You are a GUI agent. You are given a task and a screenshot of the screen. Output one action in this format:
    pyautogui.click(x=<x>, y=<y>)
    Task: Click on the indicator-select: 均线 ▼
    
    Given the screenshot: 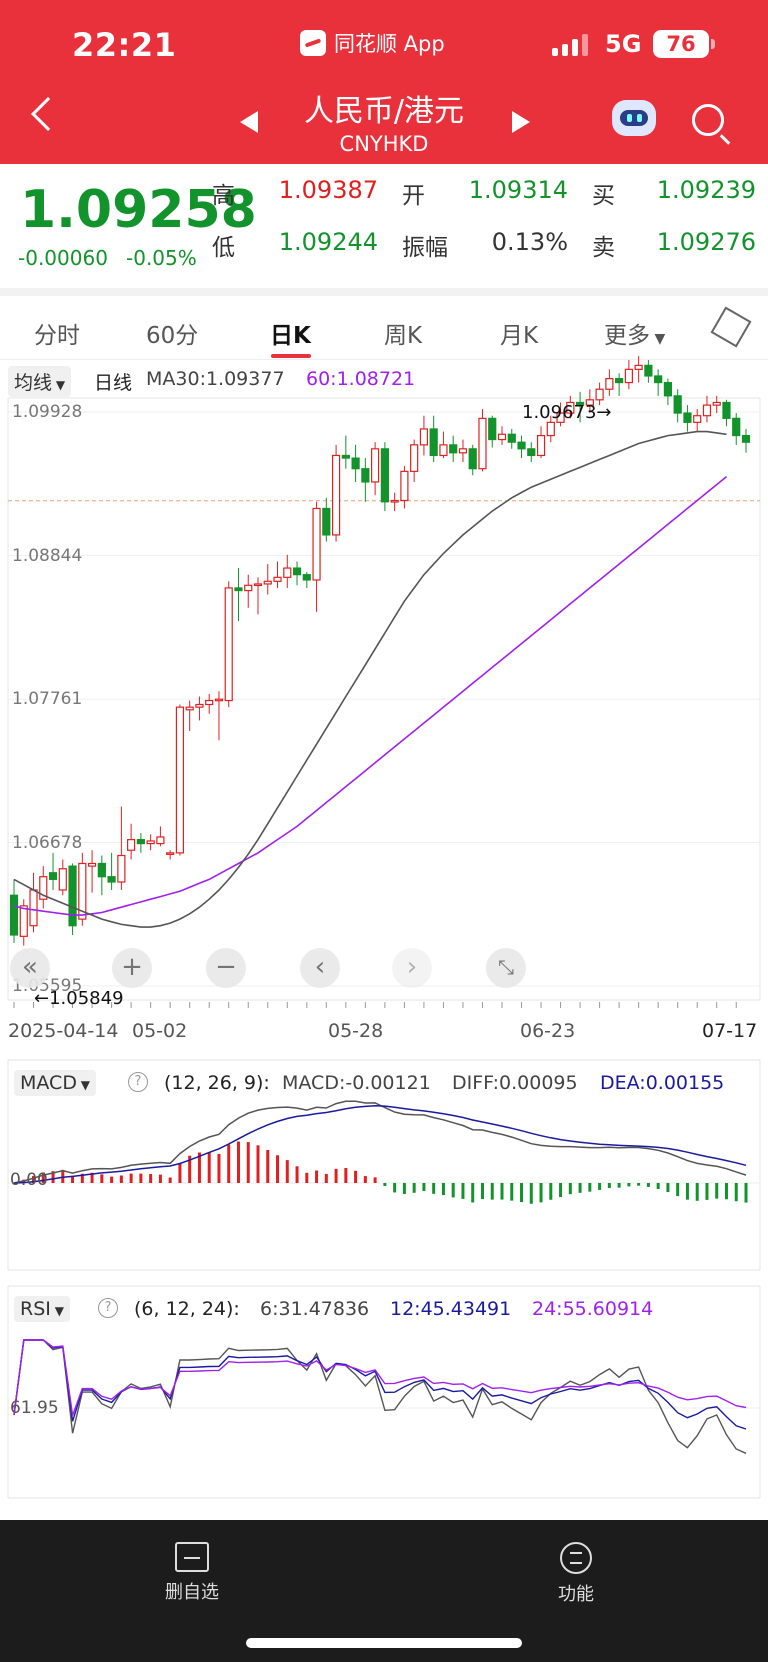 What is the action you would take?
    pyautogui.click(x=40, y=381)
    